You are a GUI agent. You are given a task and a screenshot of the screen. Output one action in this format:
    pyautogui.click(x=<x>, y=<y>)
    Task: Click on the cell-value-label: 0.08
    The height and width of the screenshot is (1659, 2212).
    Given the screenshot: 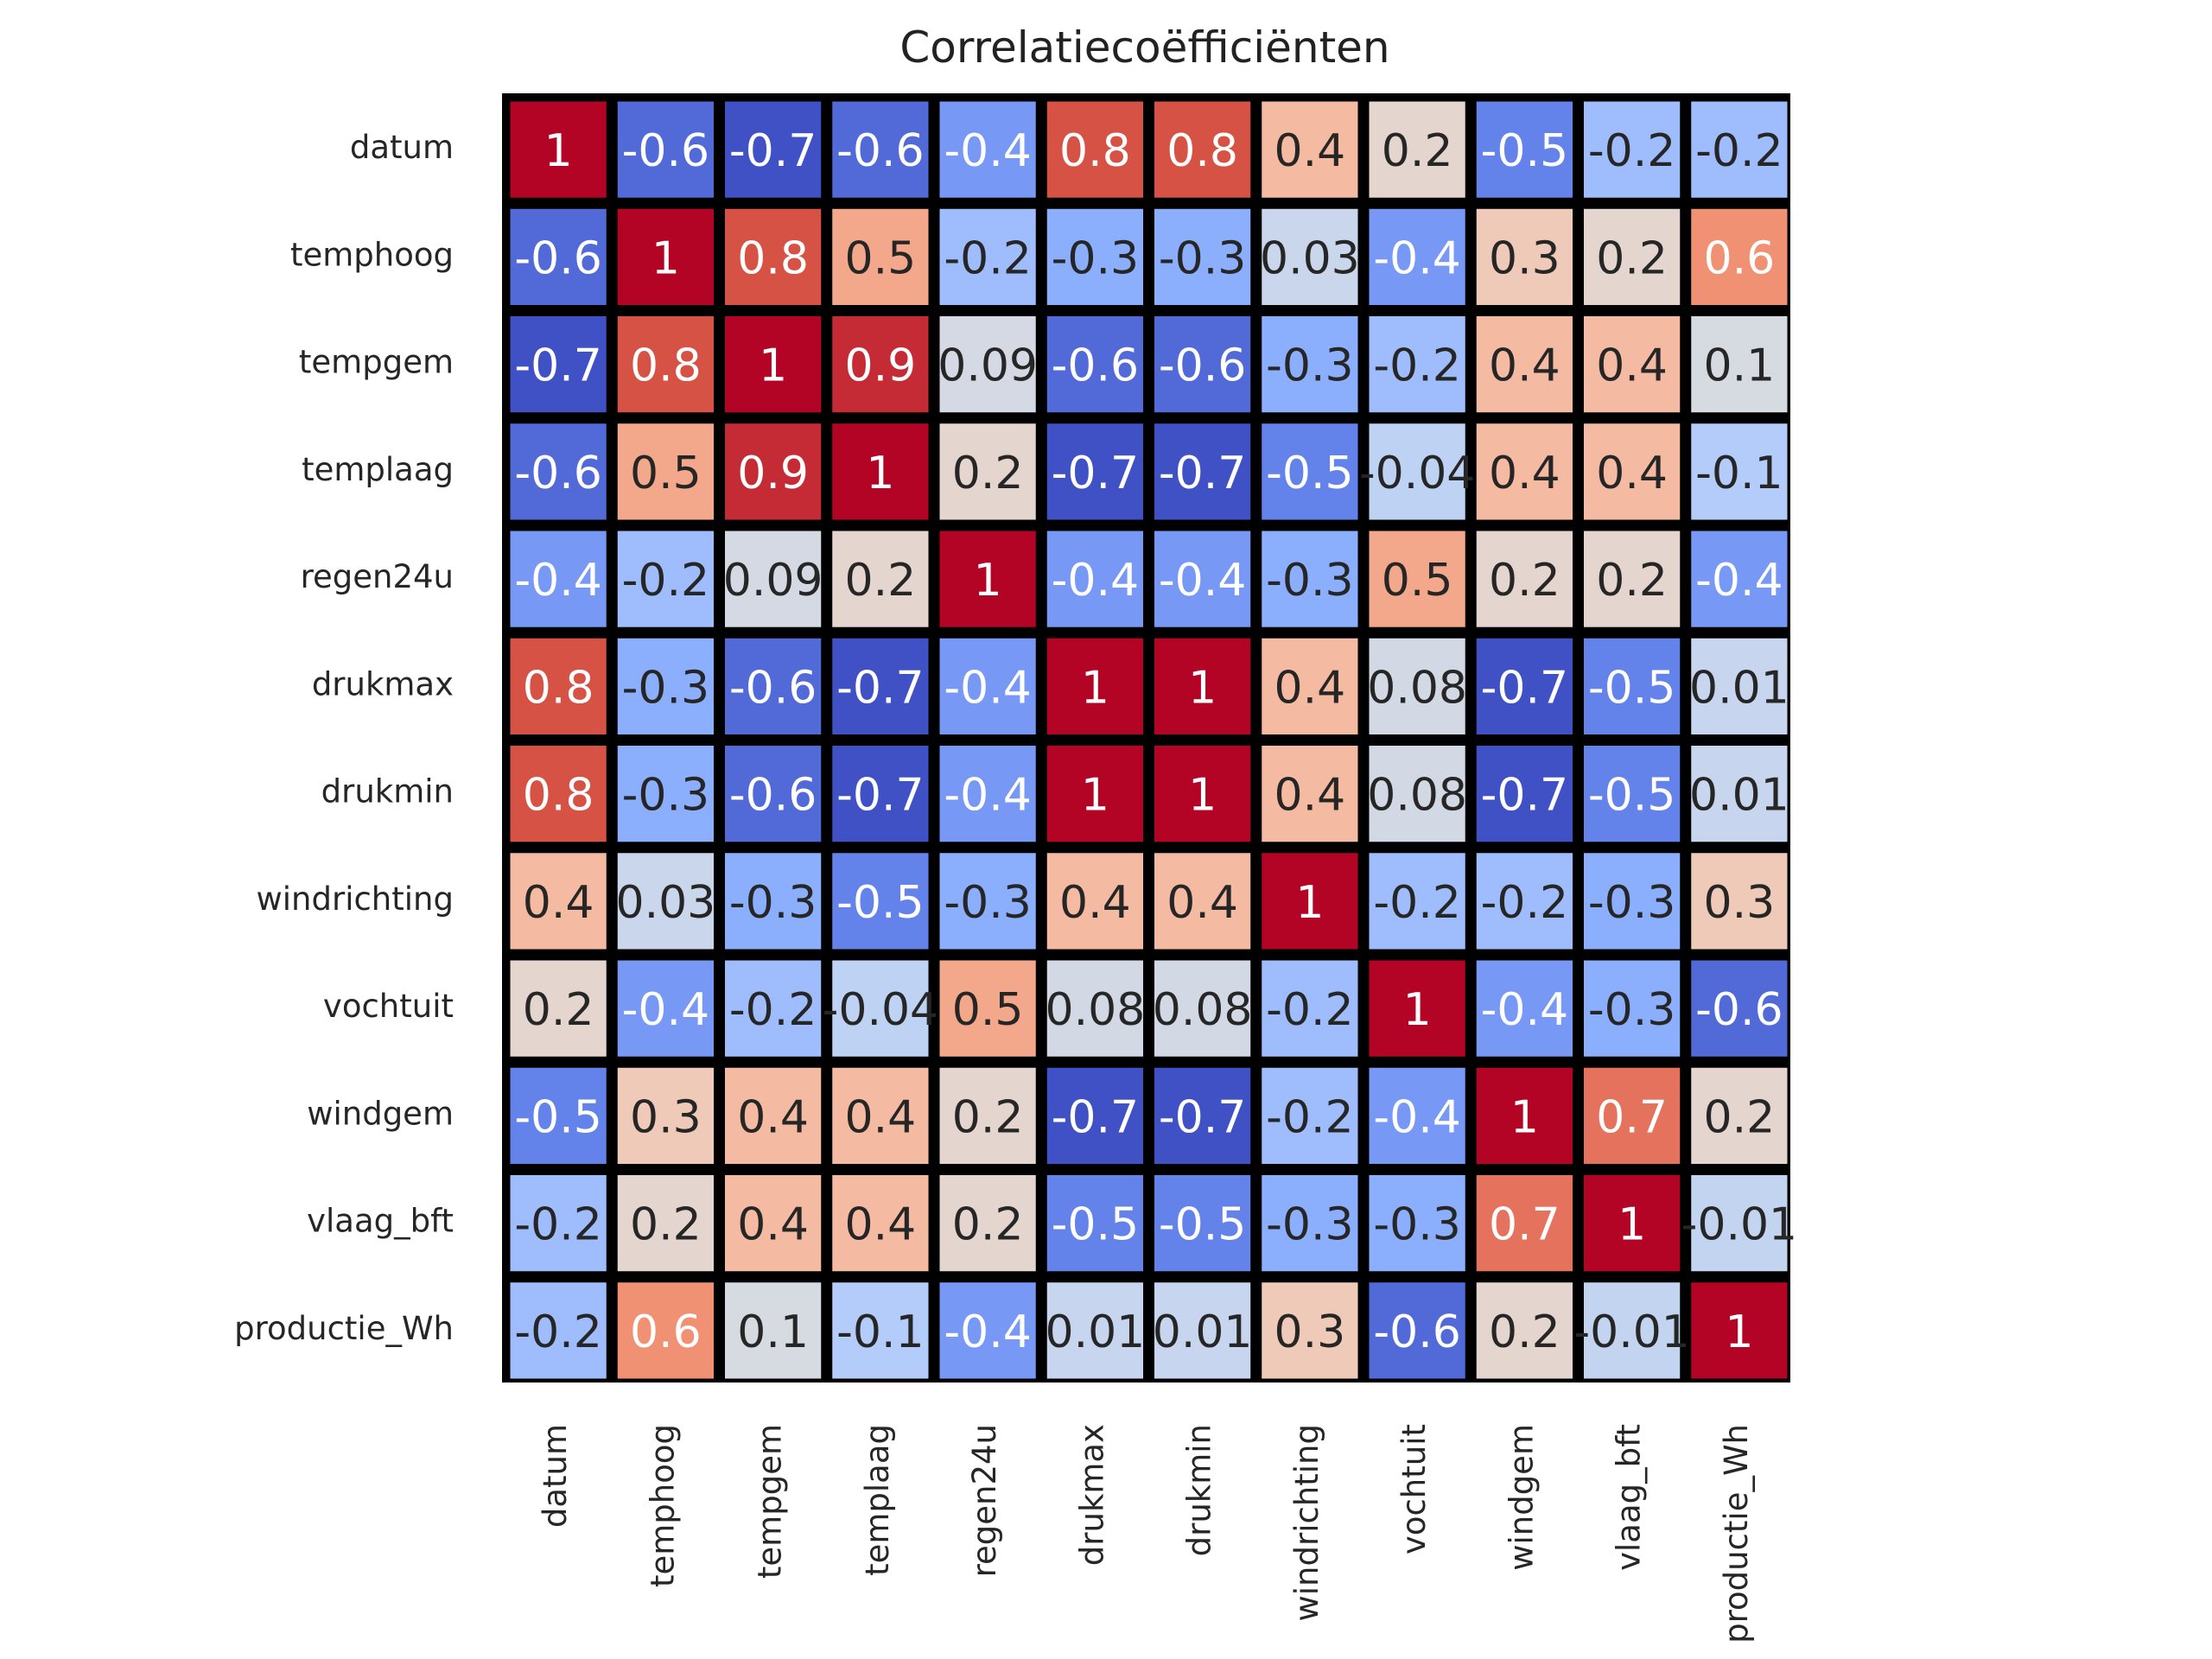 What is the action you would take?
    pyautogui.click(x=1095, y=1010)
    